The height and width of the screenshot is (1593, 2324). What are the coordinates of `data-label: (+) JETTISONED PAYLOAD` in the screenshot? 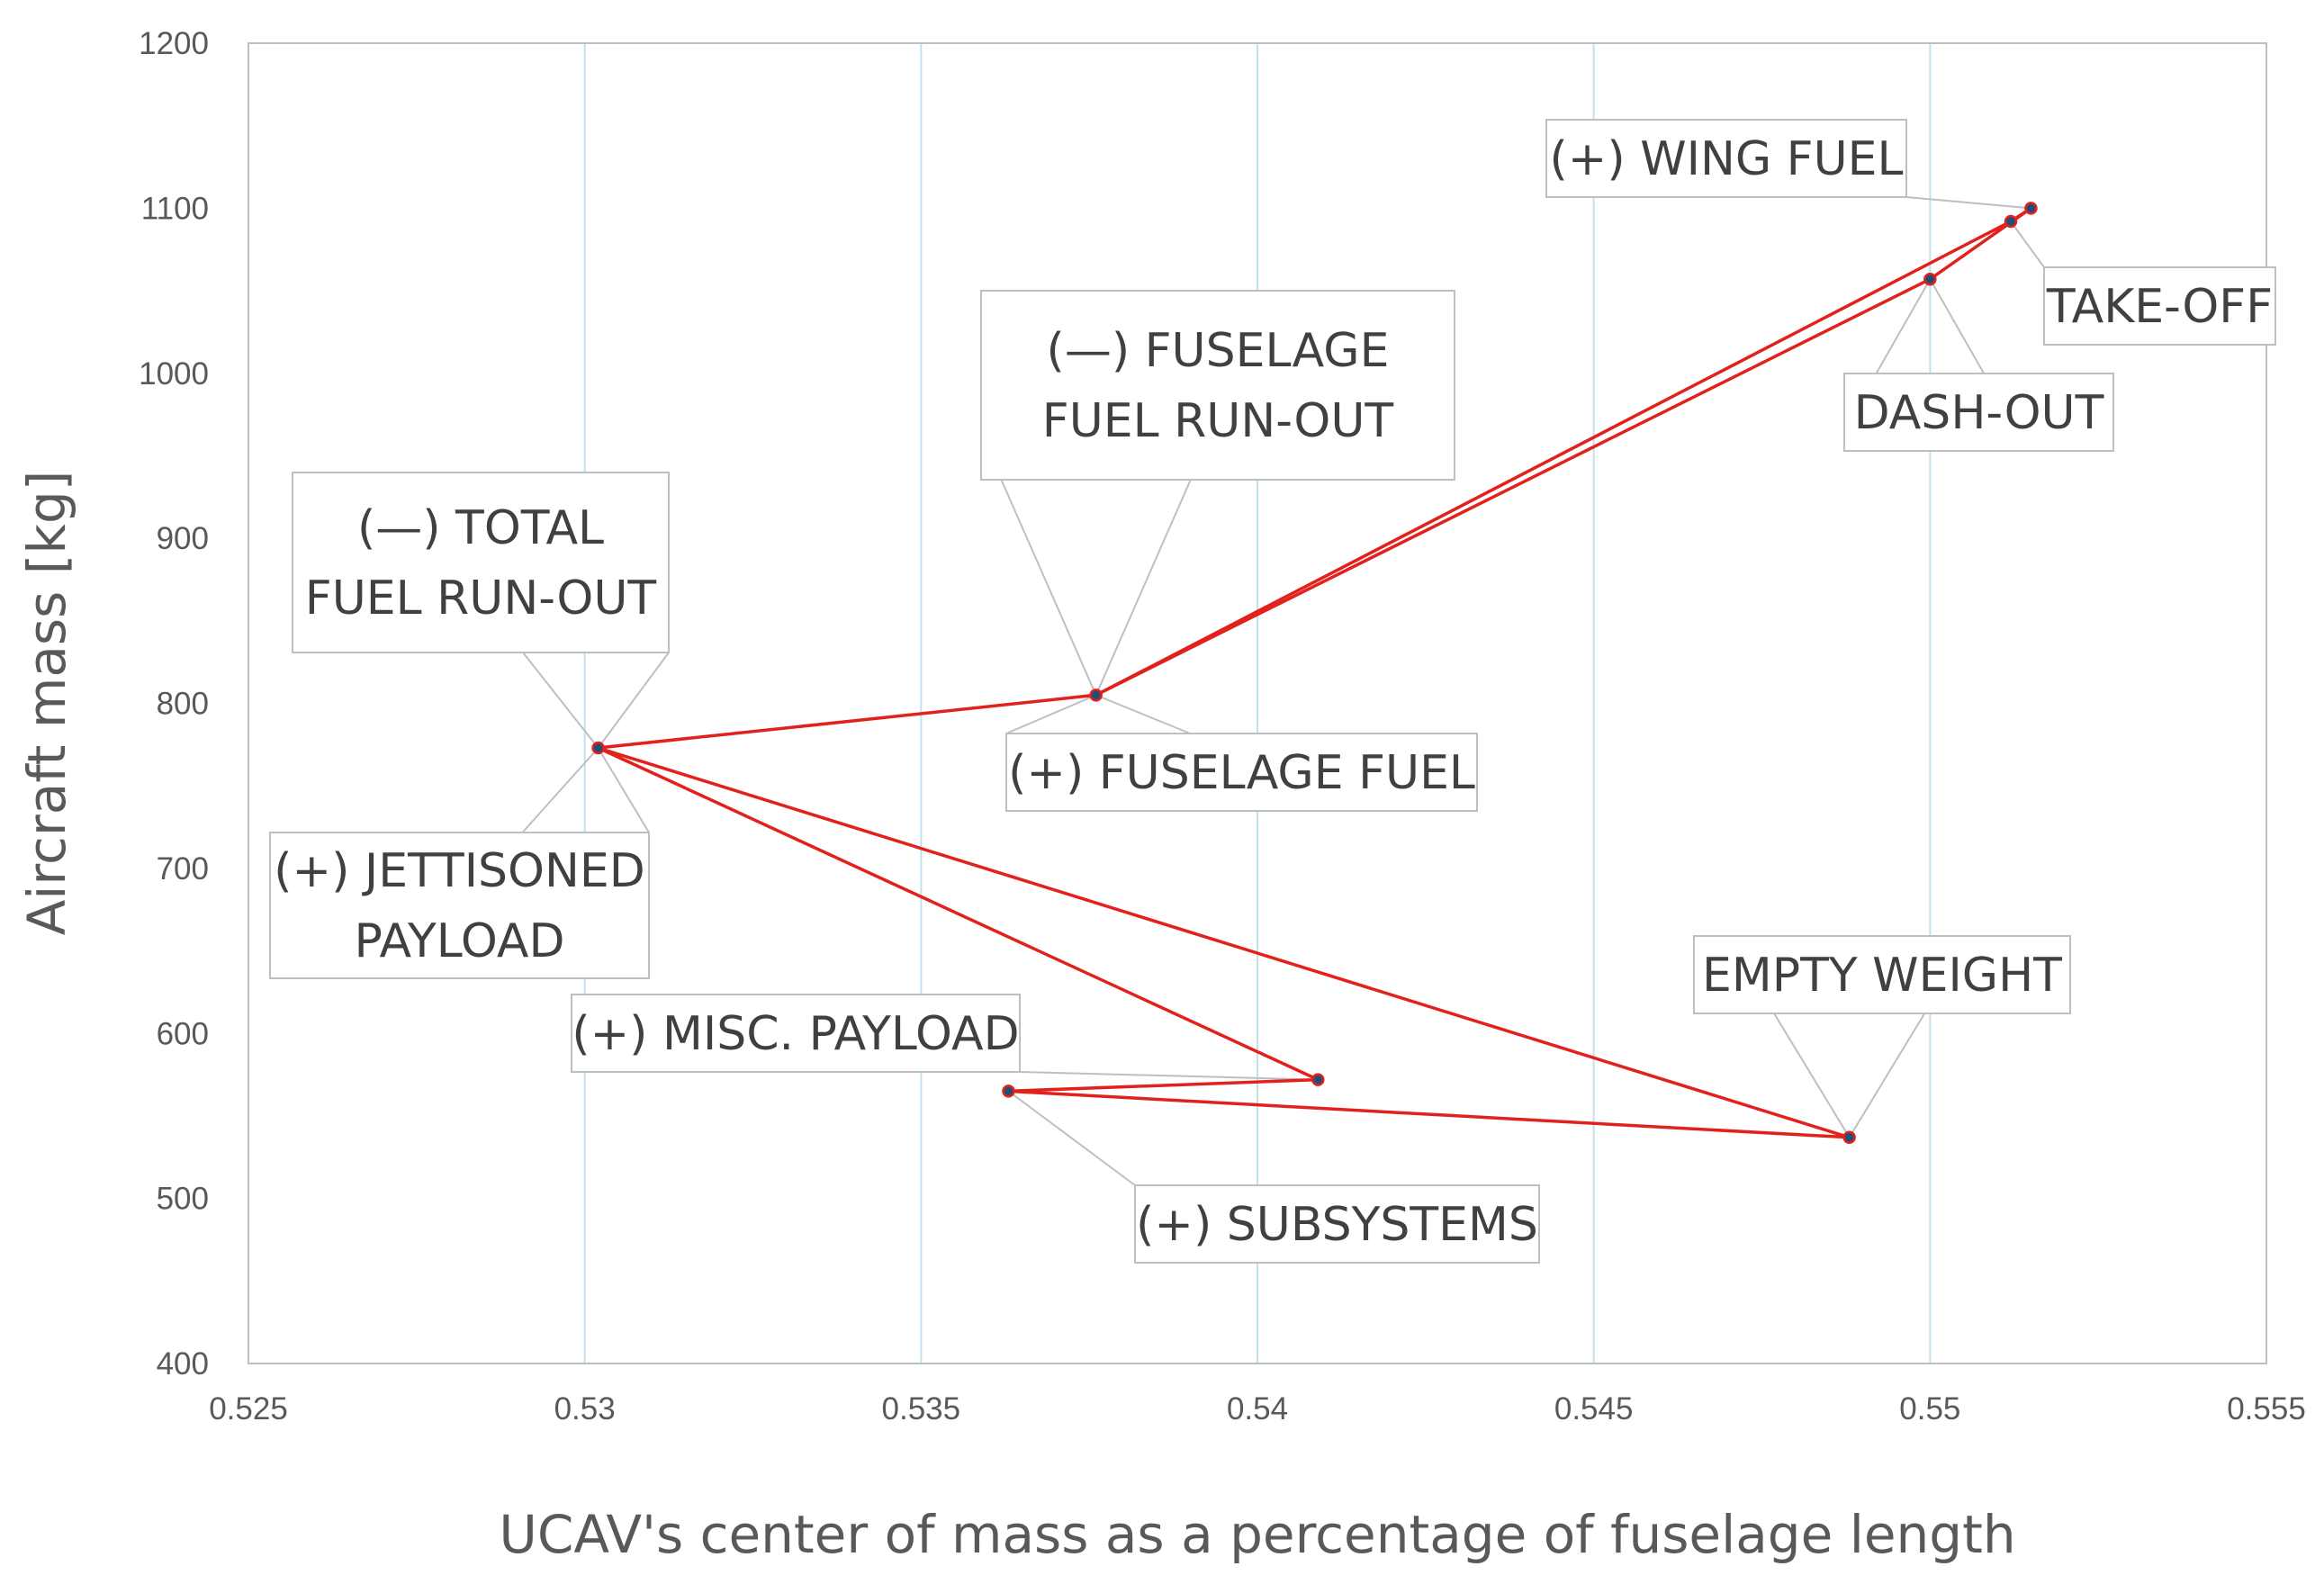 It's located at (459, 906).